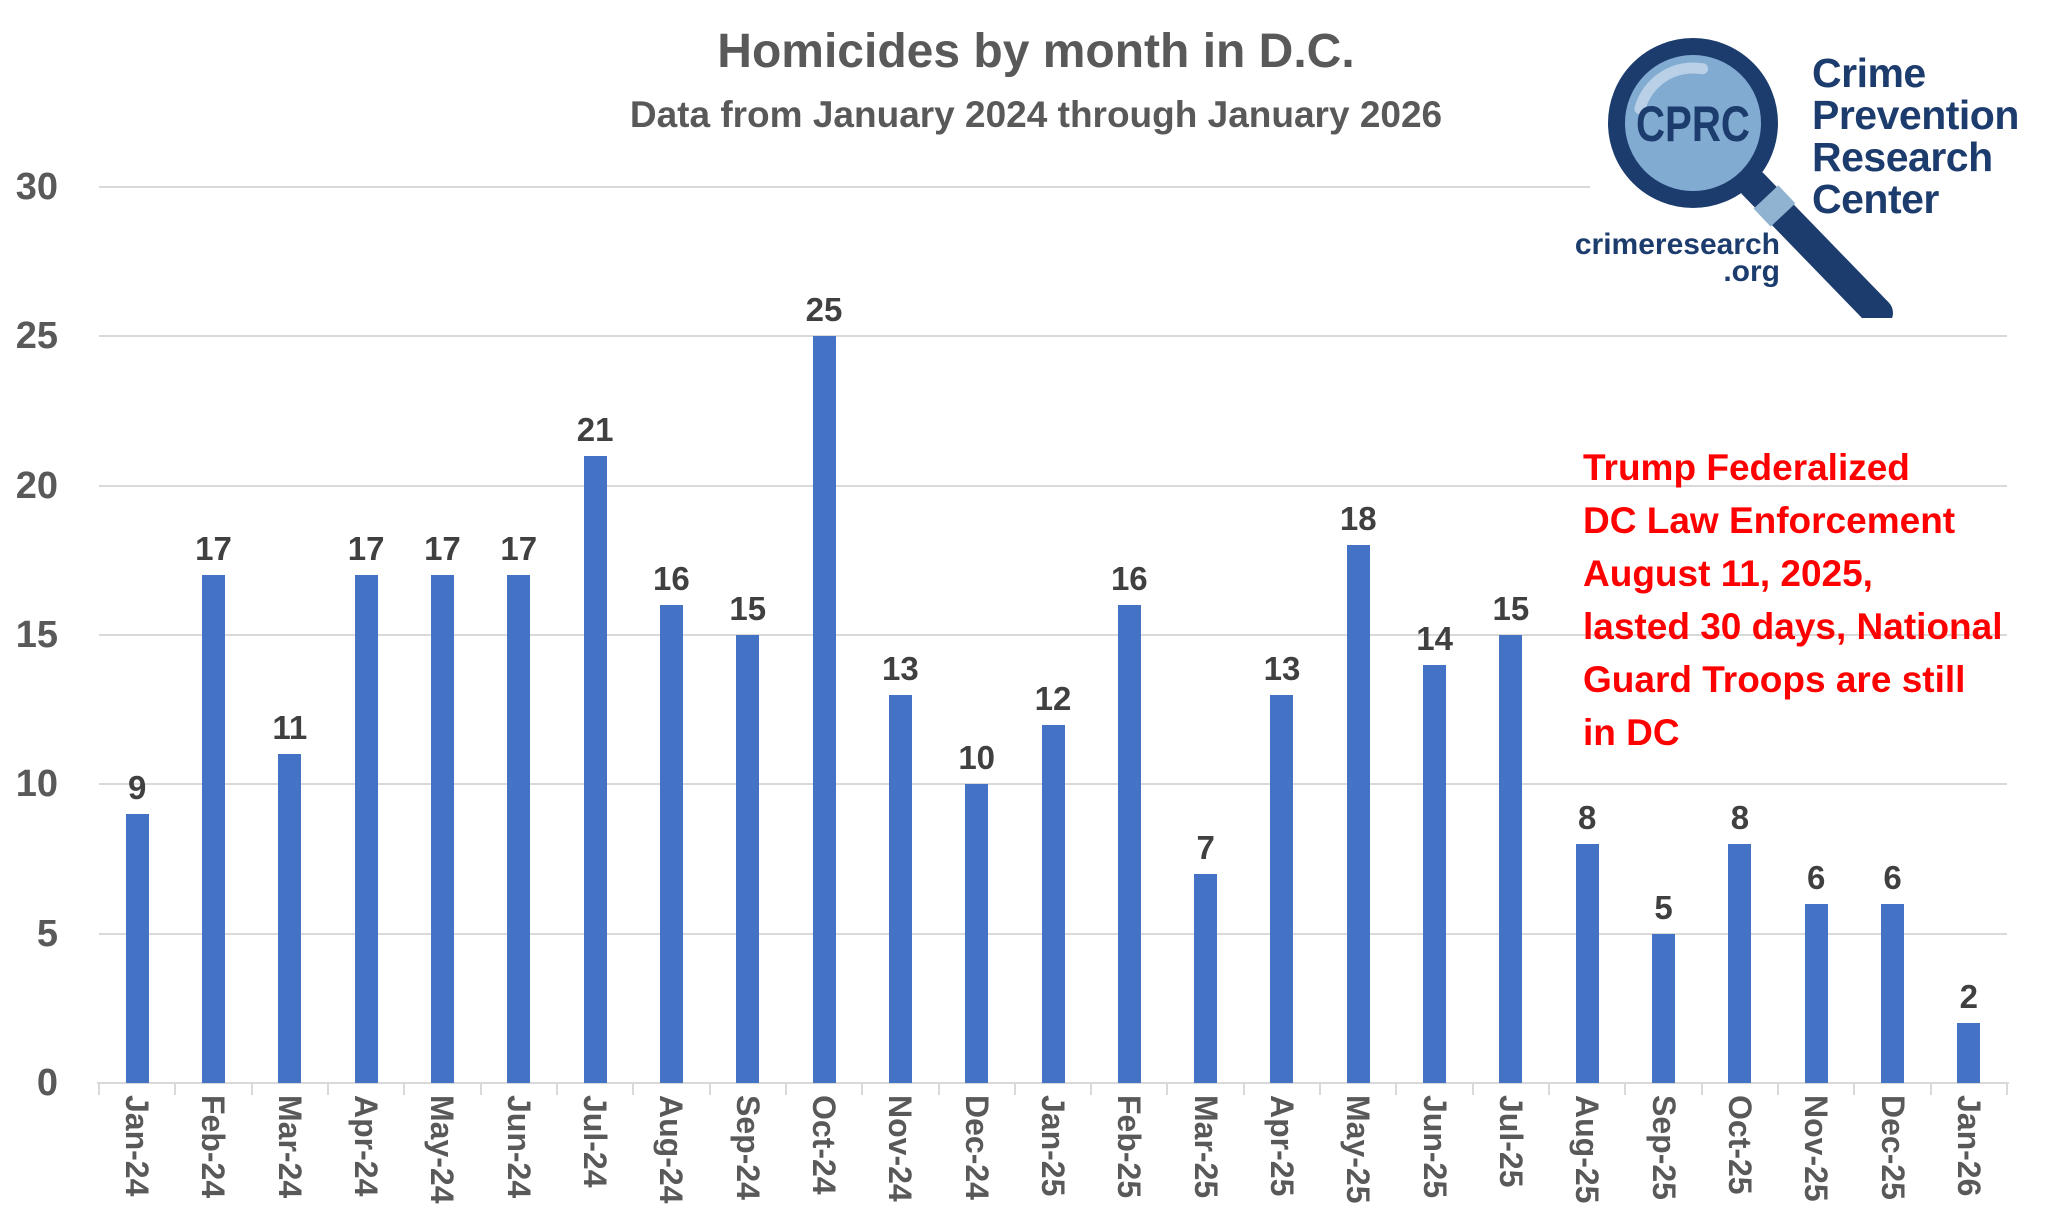 The width and height of the screenshot is (2058, 1226). Describe the element at coordinates (595, 429) in the screenshot. I see `bar-value-label: 21` at that location.